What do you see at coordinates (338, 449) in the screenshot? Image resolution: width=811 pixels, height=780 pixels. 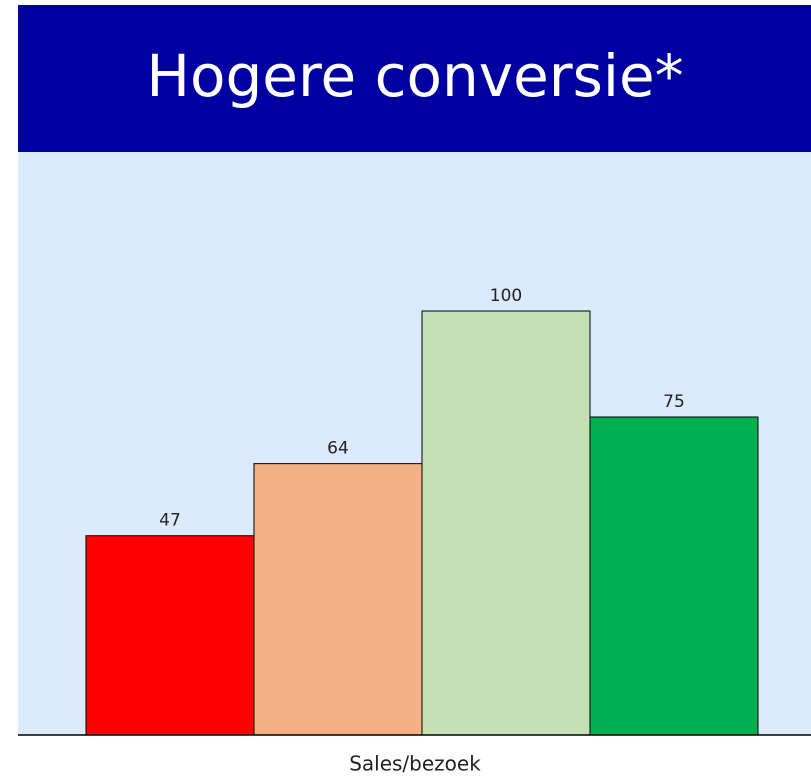 I see `data-label: 64` at bounding box center [338, 449].